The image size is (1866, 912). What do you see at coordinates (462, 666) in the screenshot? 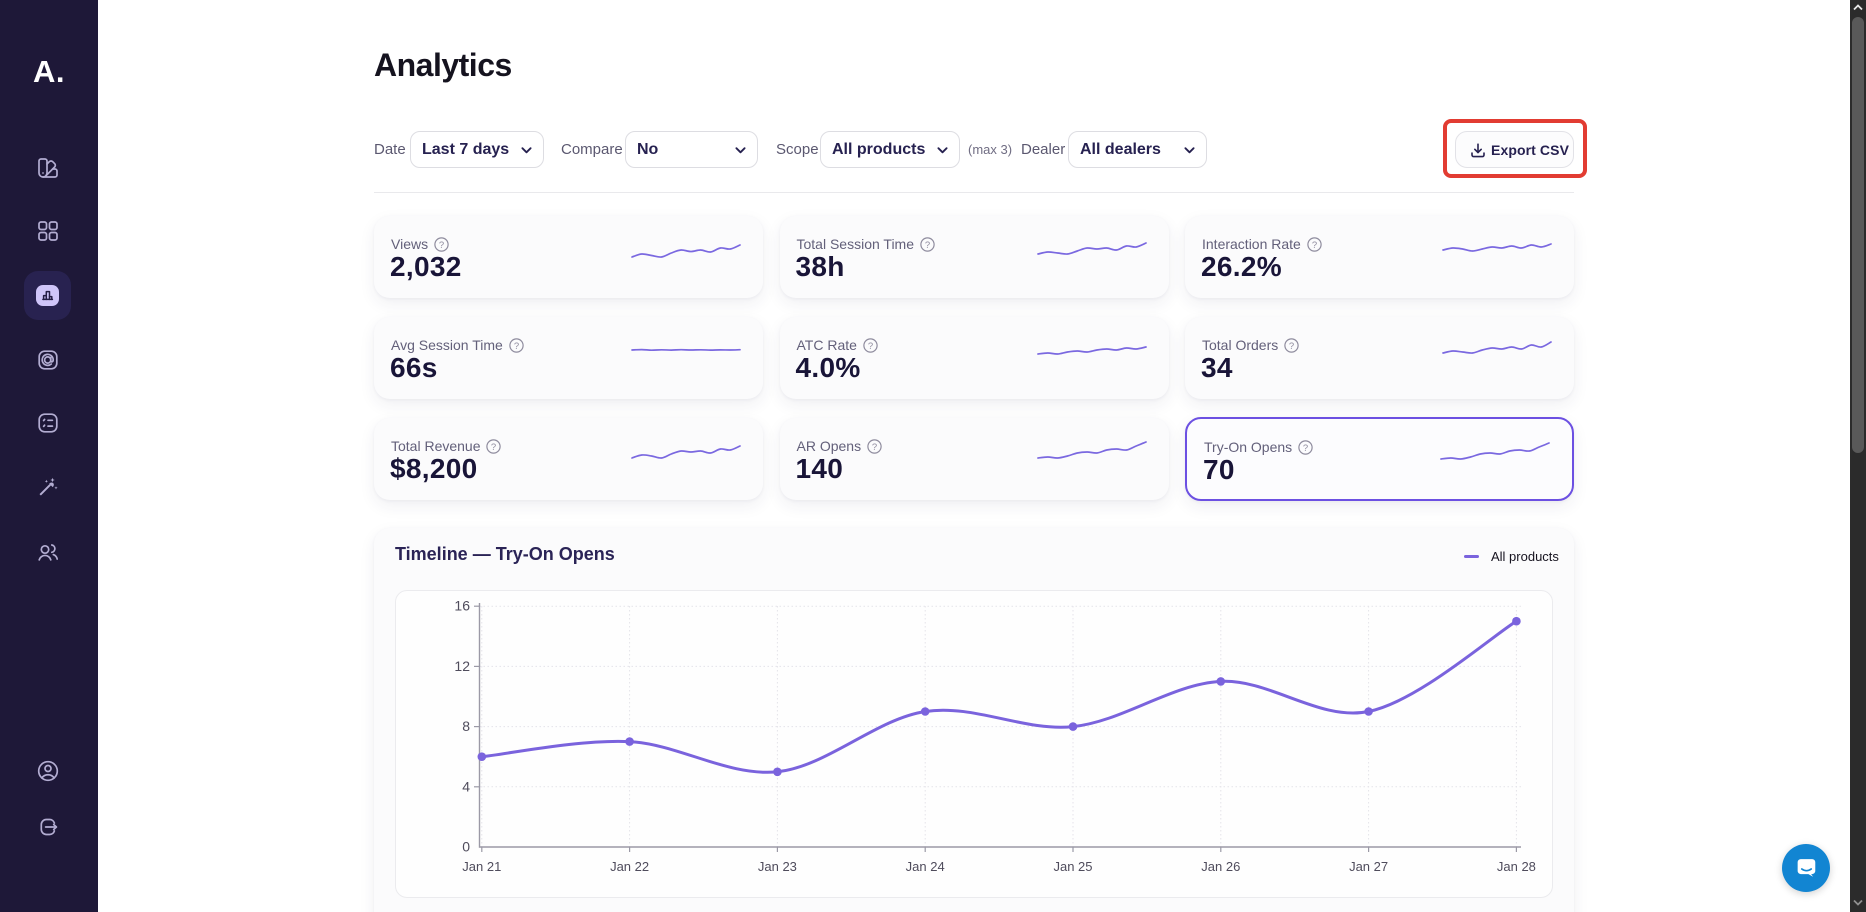
I see `svg-text: 12` at bounding box center [462, 666].